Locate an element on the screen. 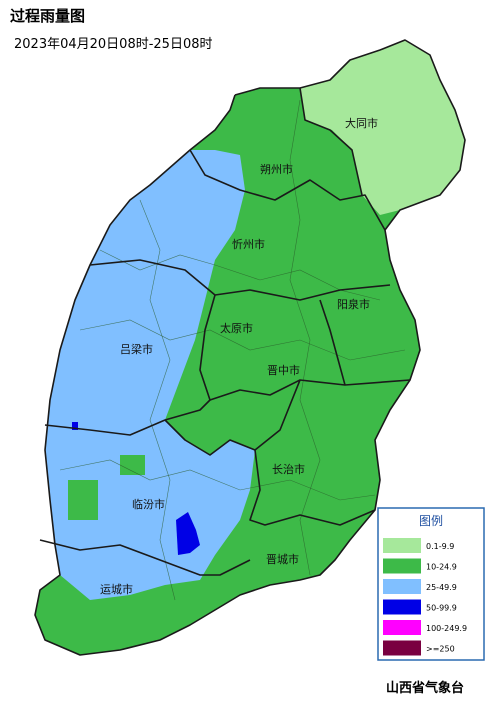 This screenshot has width=493, height=705. city-label: 忻州市 is located at coordinates (248, 244).